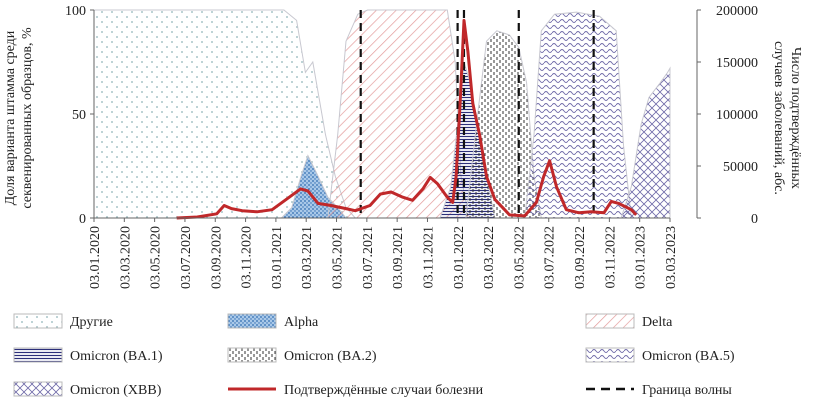 The width and height of the screenshot is (821, 404). I want to click on left-y-tick-label: 0, so click(82, 219).